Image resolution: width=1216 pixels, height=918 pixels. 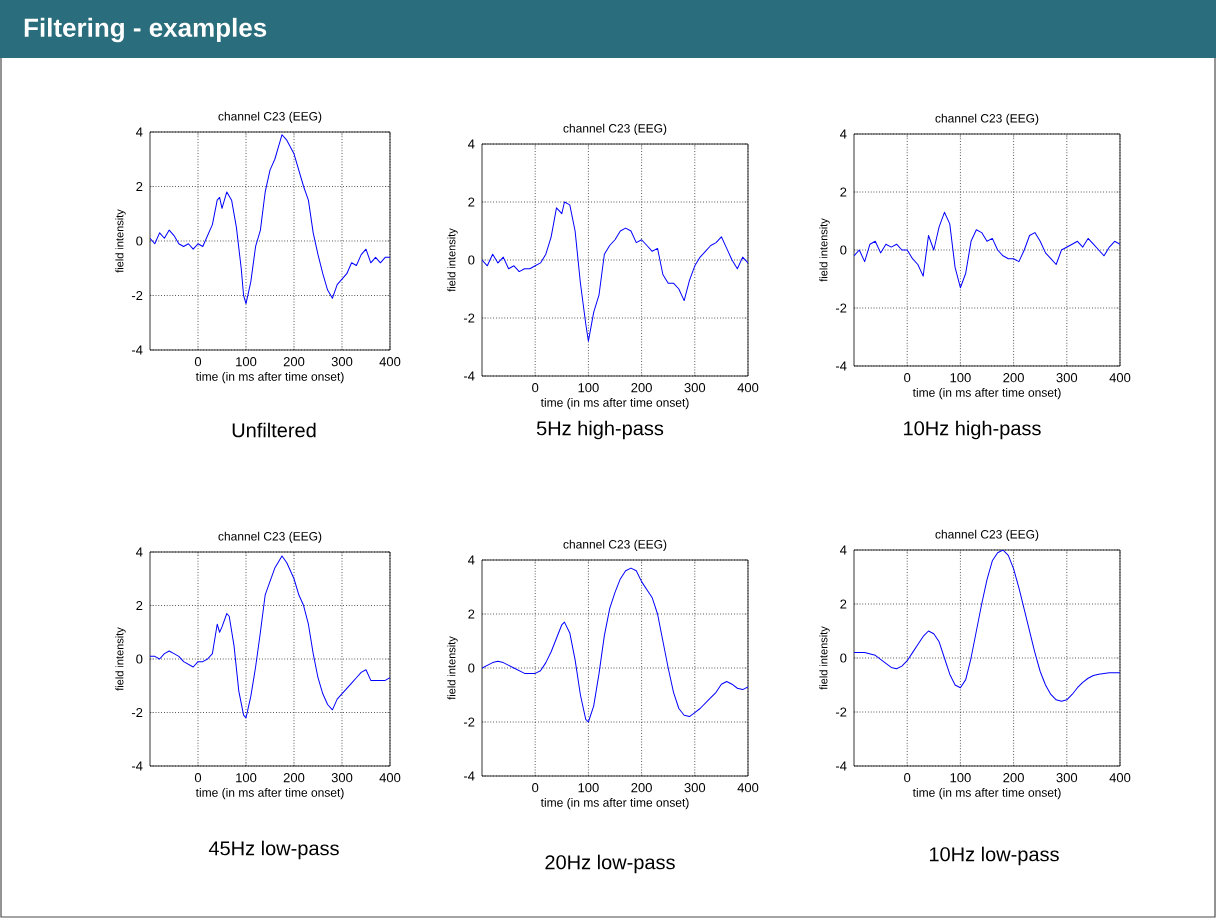 What do you see at coordinates (274, 430) in the screenshot?
I see `text: Unfiltered` at bounding box center [274, 430].